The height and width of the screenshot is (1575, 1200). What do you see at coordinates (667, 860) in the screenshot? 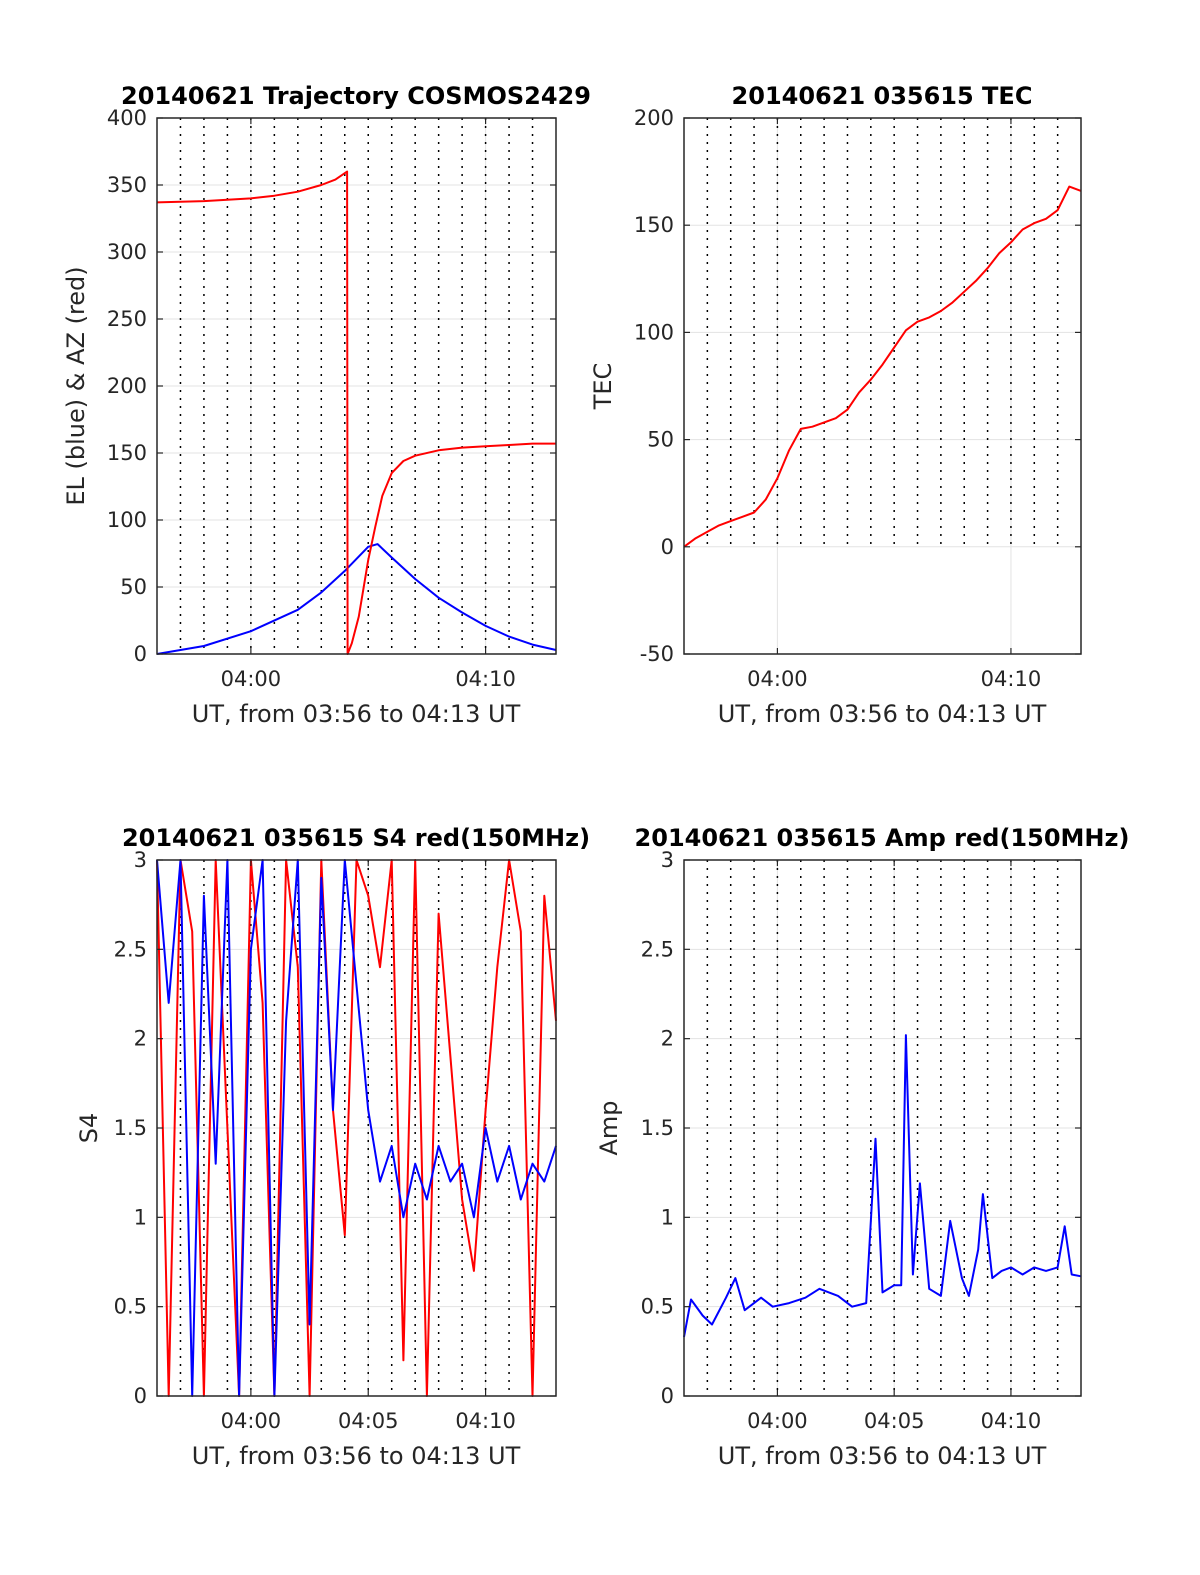
I see `amp-y-tick-label: 3` at bounding box center [667, 860].